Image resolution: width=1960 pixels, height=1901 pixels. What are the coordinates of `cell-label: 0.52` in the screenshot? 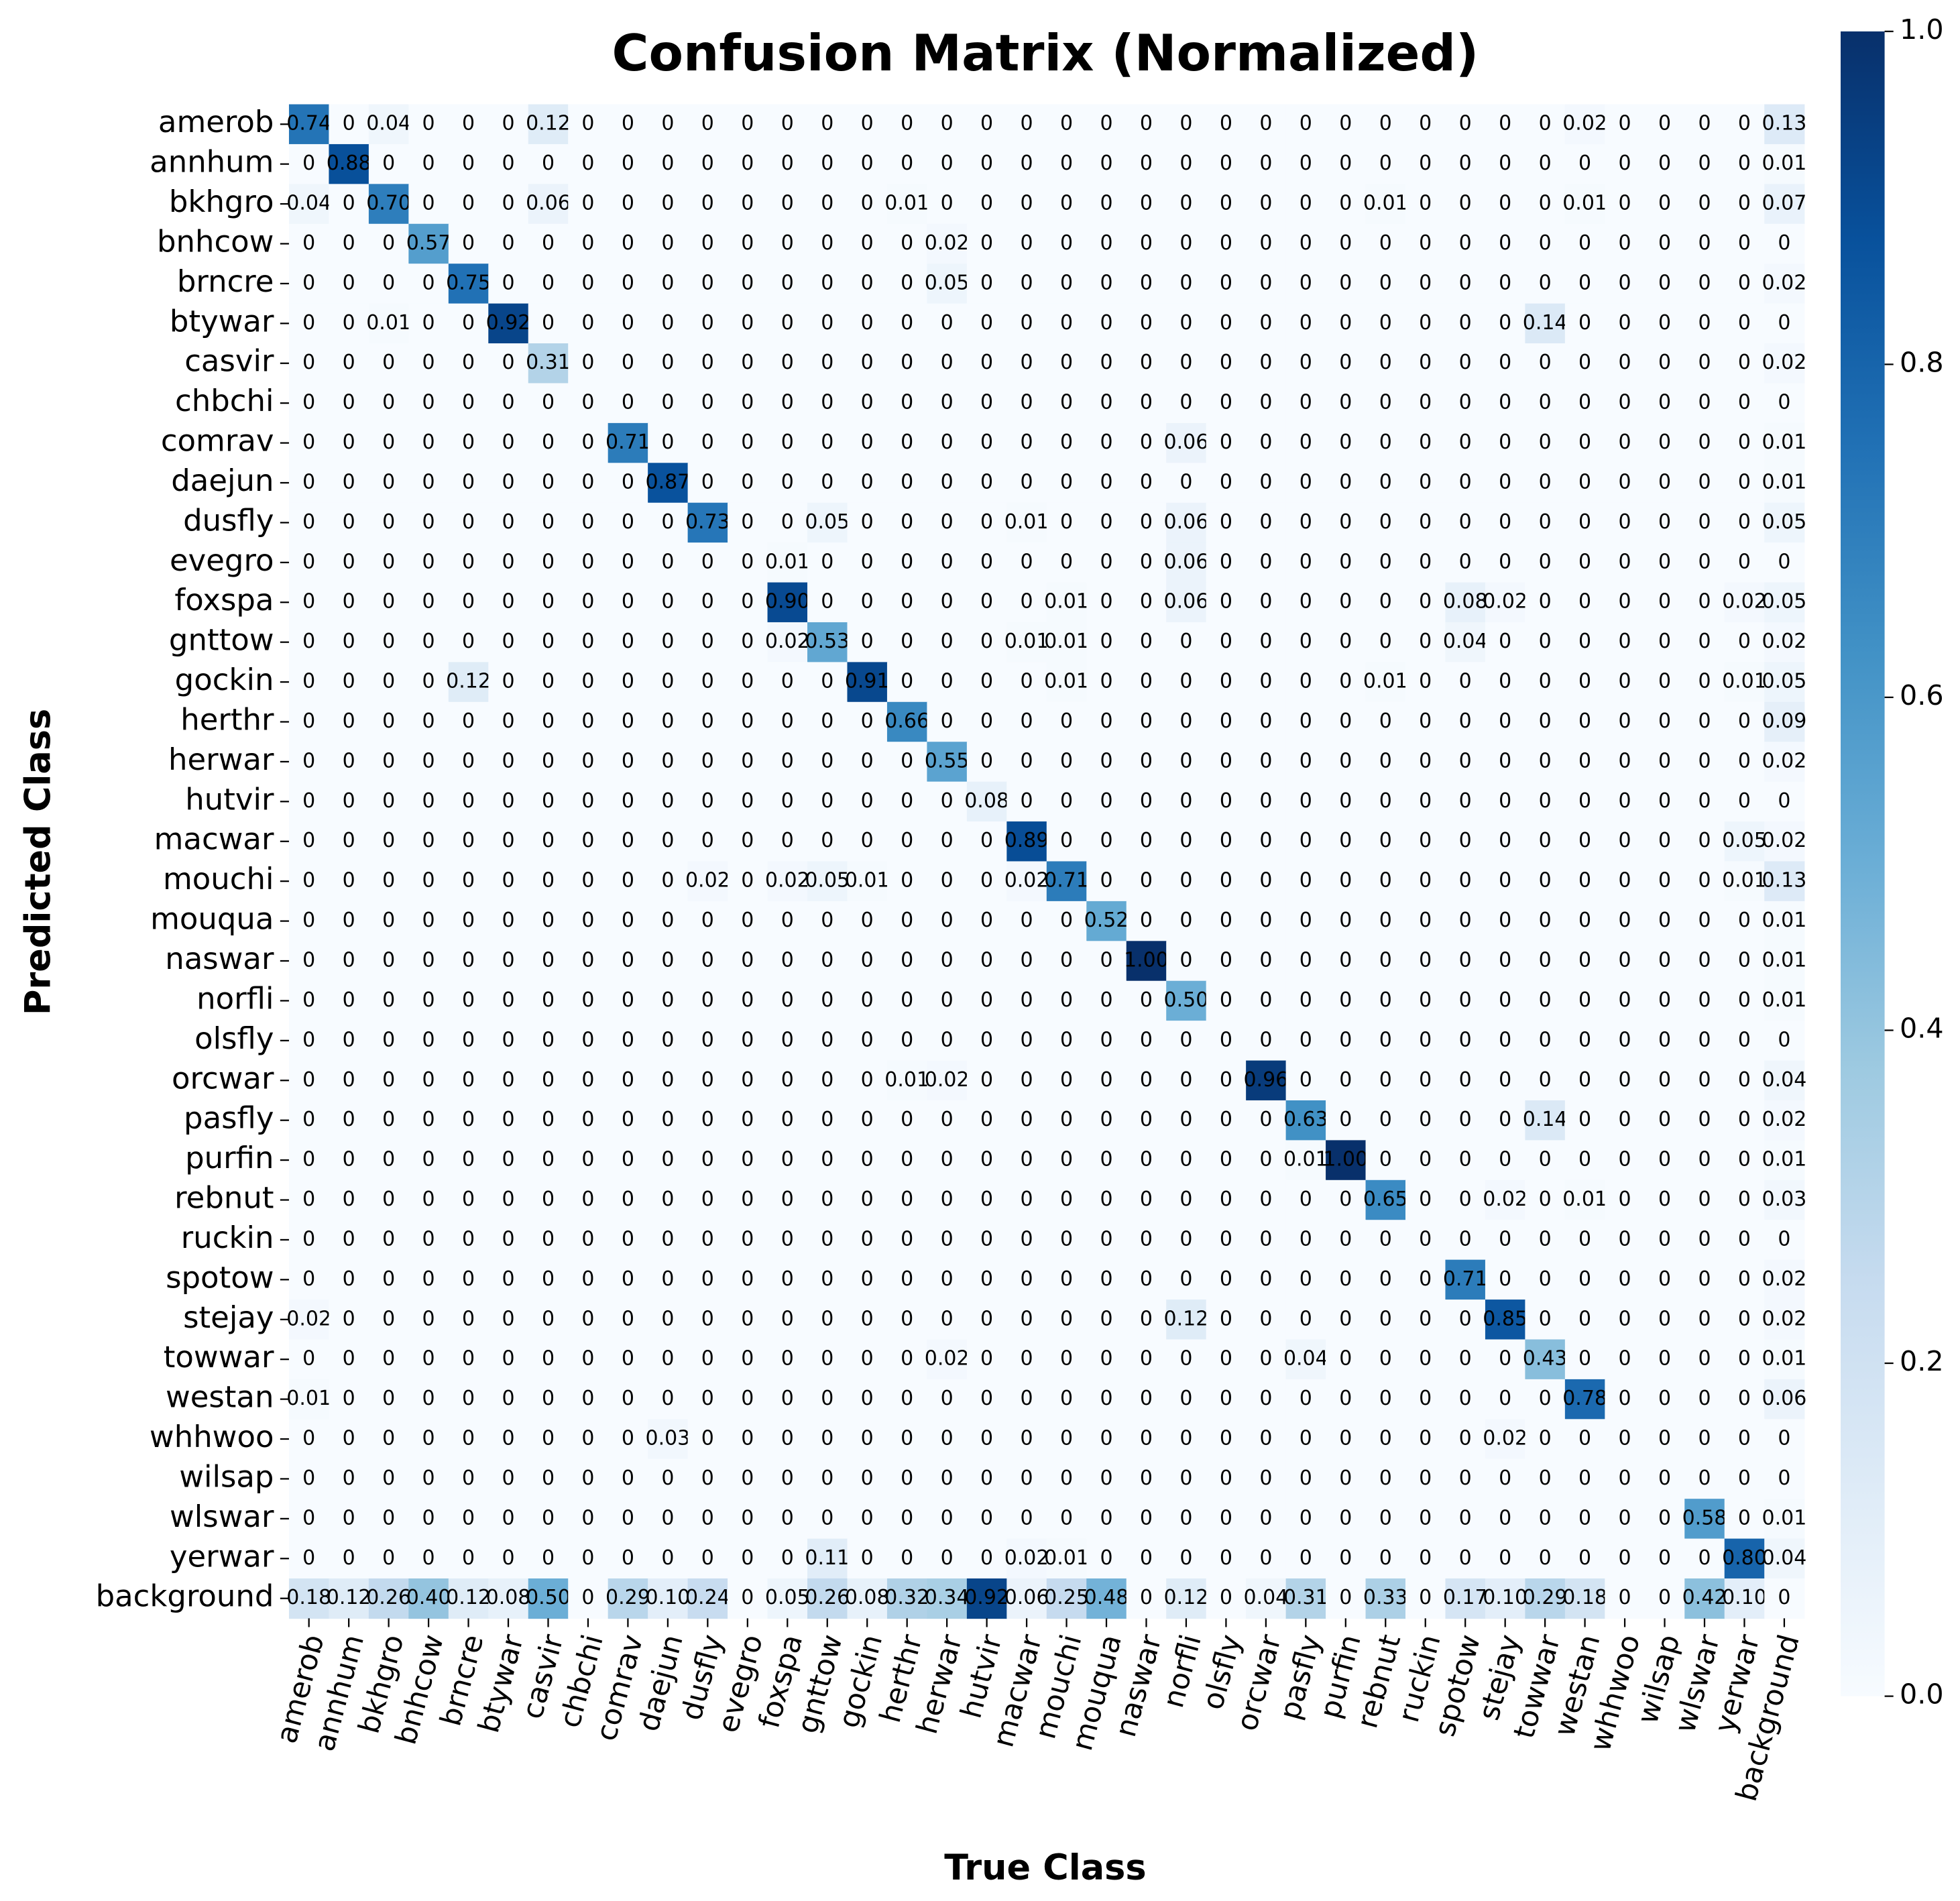 It's located at (1106, 920).